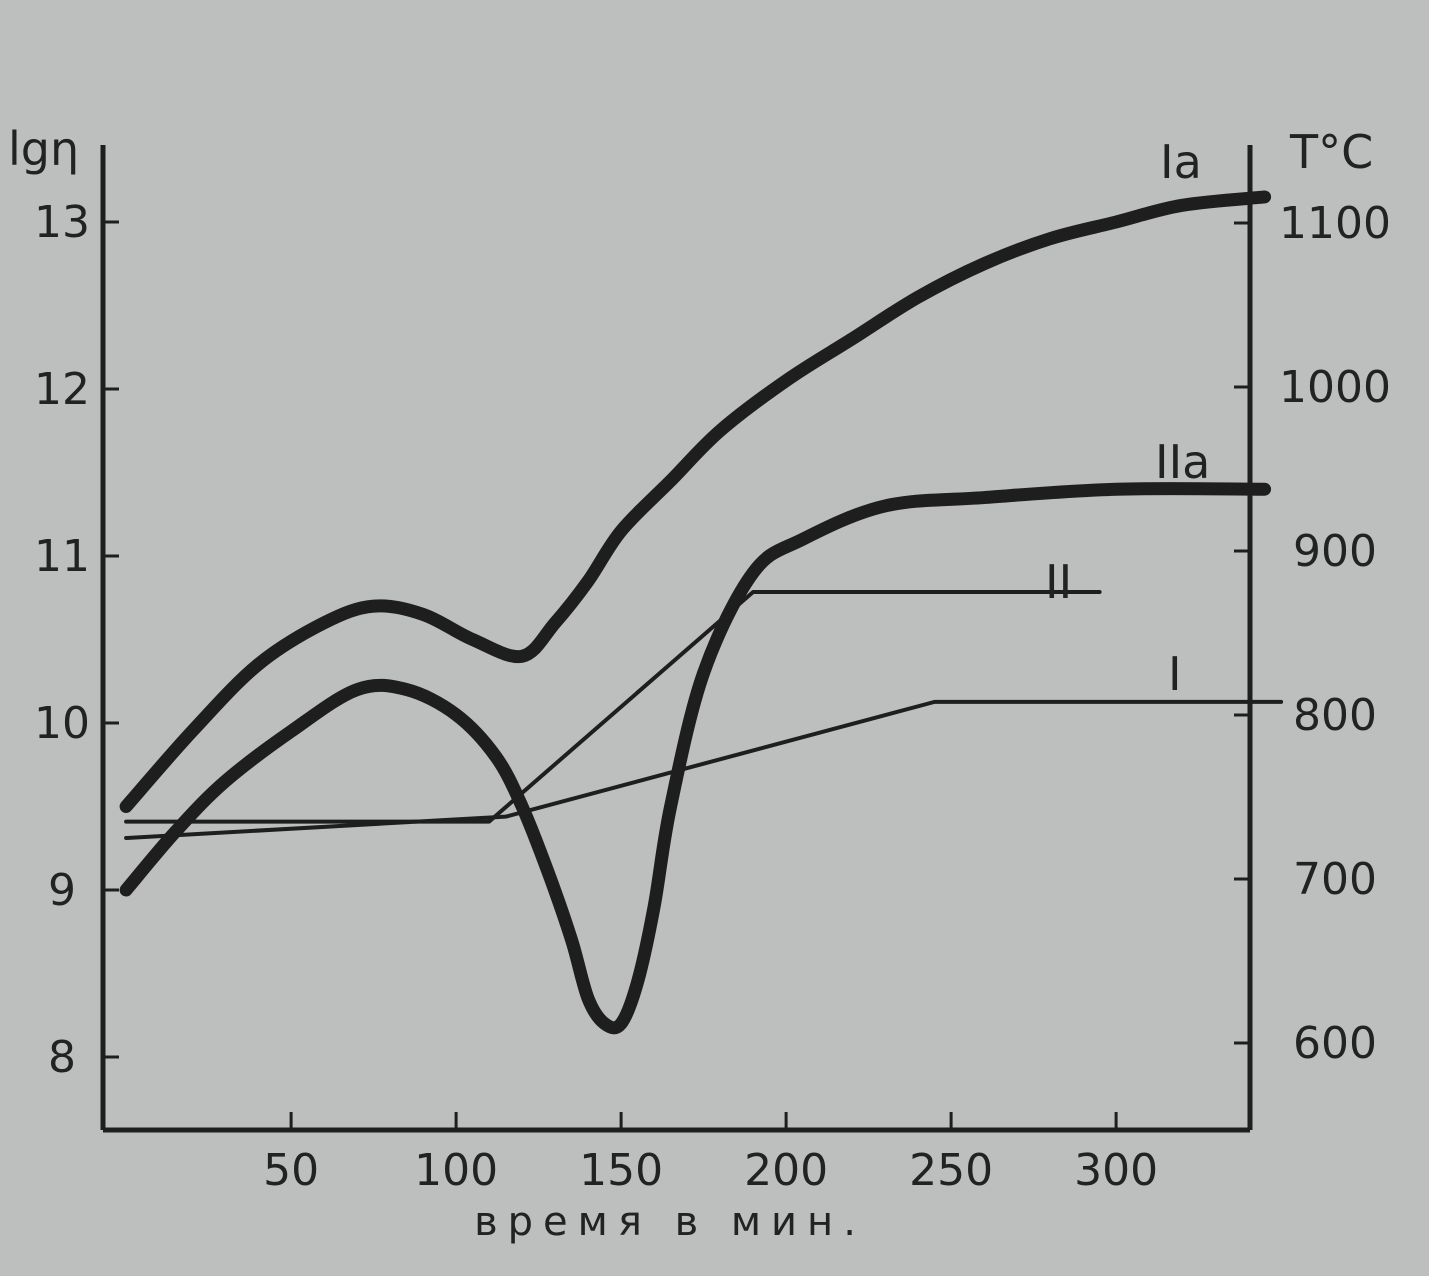 This screenshot has width=1429, height=1276. What do you see at coordinates (1335, 387) in the screenshot?
I see `y-right-tick-label: 1000` at bounding box center [1335, 387].